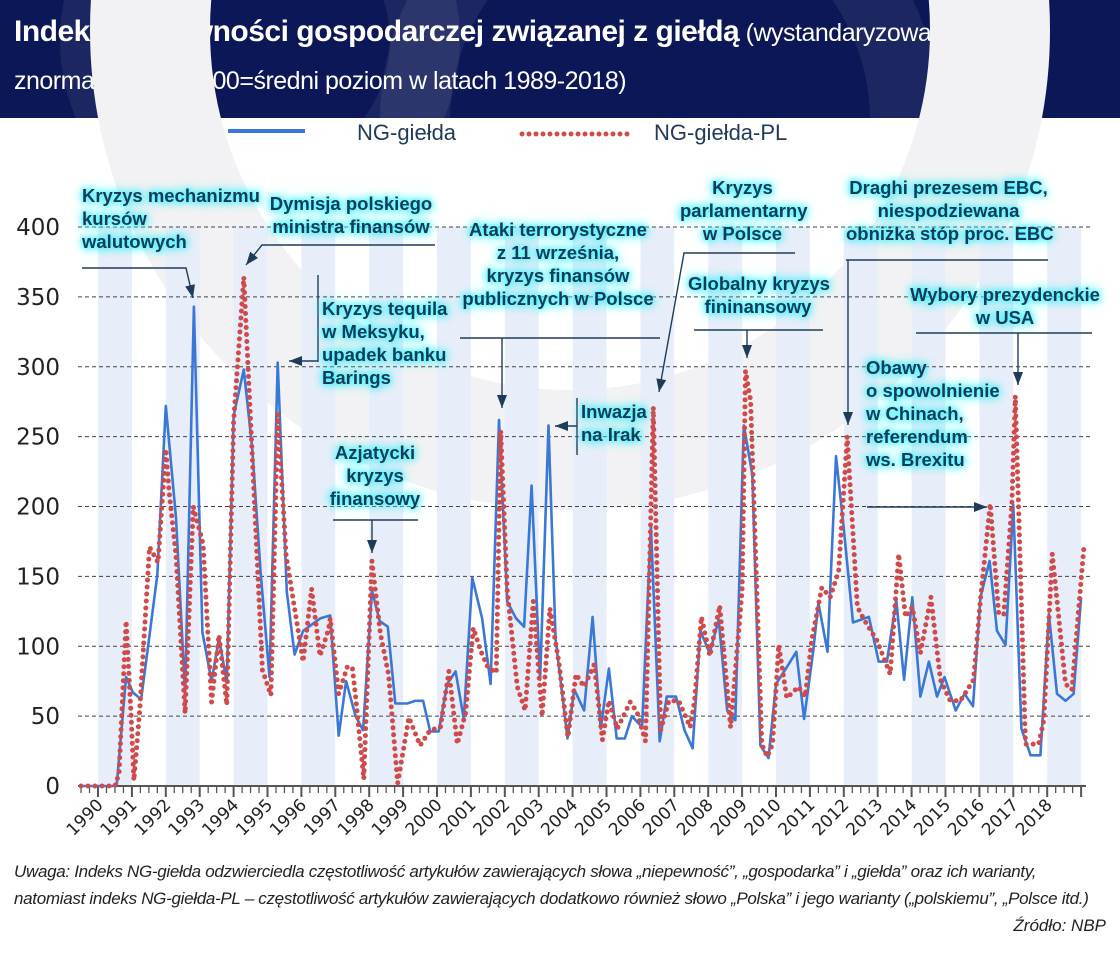 The height and width of the screenshot is (970, 1120). I want to click on x-tick-label: 1993, so click(186, 817).